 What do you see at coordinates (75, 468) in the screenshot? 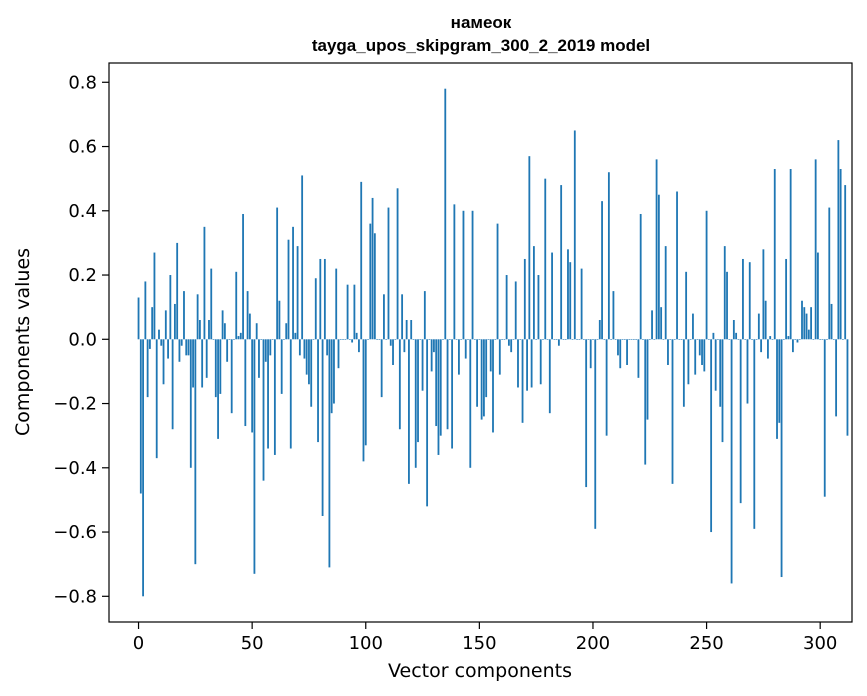
I see `y-tick-label-6: −0.4` at bounding box center [75, 468].